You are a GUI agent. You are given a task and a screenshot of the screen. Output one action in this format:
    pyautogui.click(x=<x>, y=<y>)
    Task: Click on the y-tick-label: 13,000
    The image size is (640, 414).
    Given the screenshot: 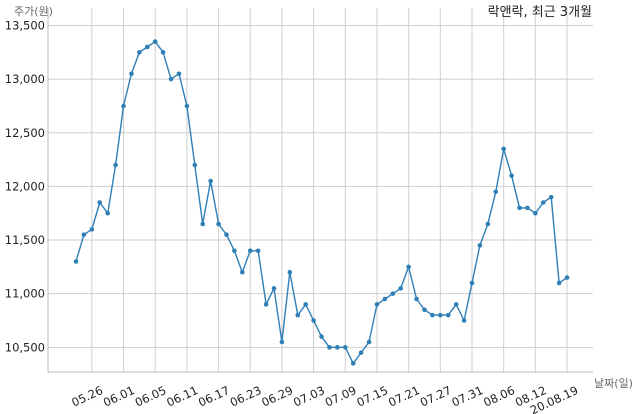 What is the action you would take?
    pyautogui.click(x=25, y=79)
    